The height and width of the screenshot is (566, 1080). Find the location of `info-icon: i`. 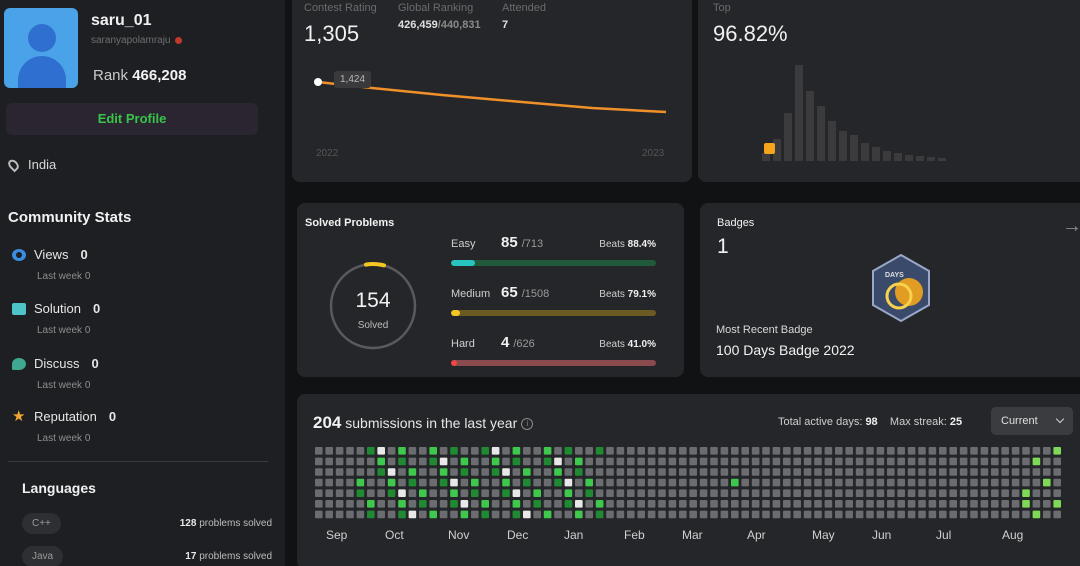

info-icon: i is located at coordinates (527, 424).